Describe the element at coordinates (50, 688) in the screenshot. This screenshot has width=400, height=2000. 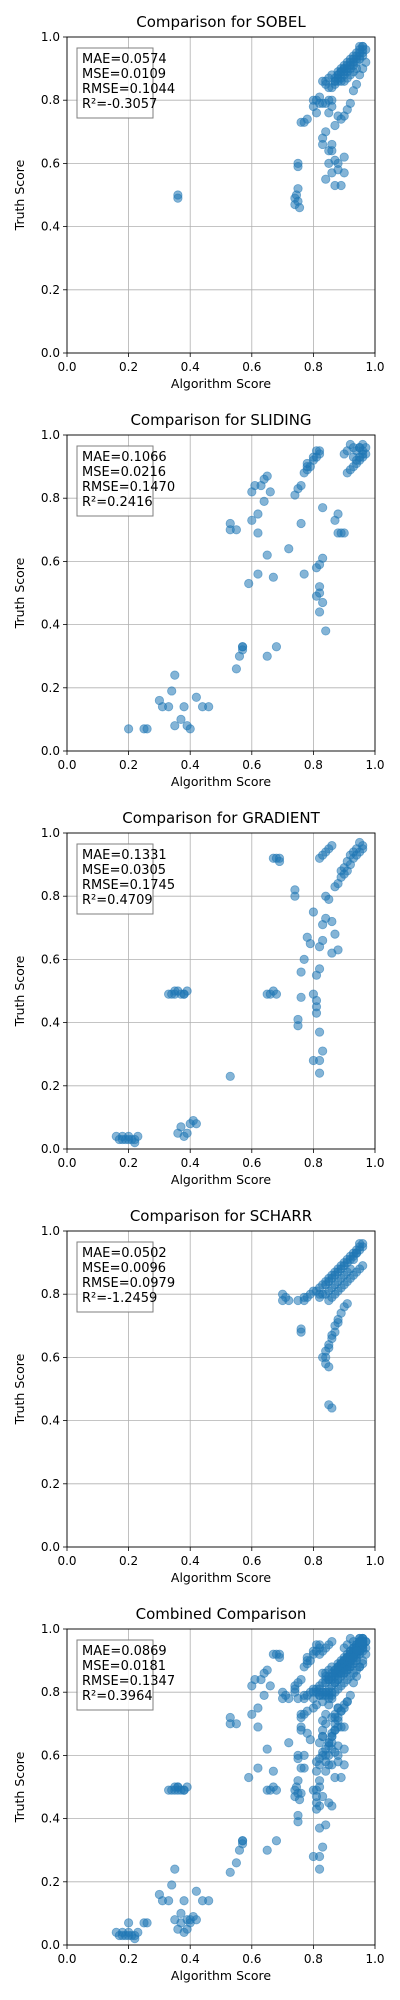
I see `y-tick-label: 0.2` at that location.